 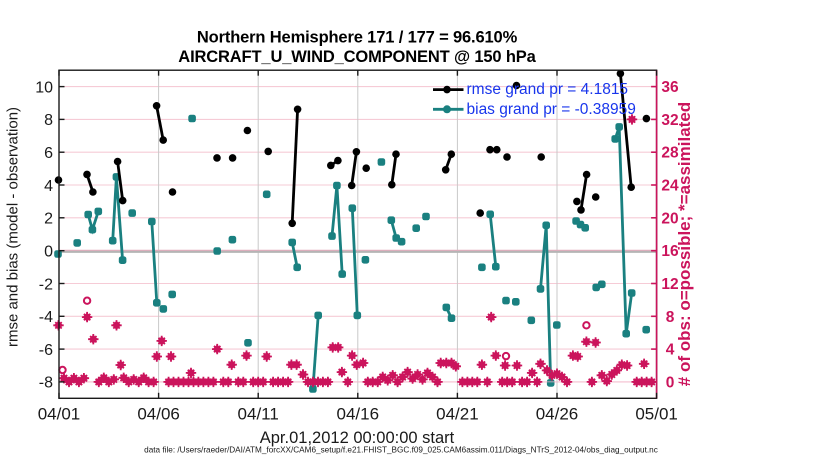 I want to click on svg-text: 04/01, so click(x=59, y=414).